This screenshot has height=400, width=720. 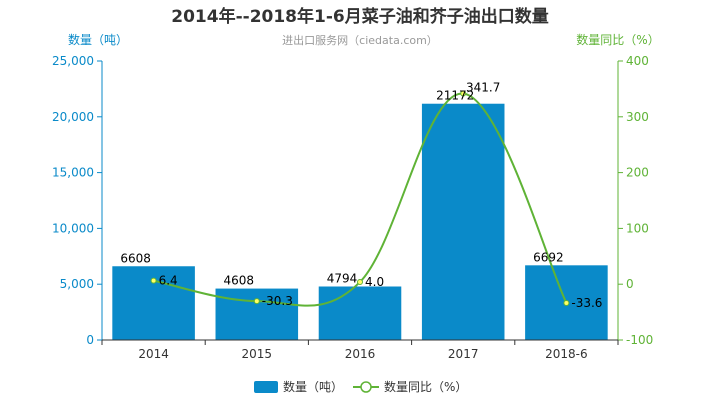 What do you see at coordinates (257, 354) in the screenshot?
I see `x-tick-label: 2015` at bounding box center [257, 354].